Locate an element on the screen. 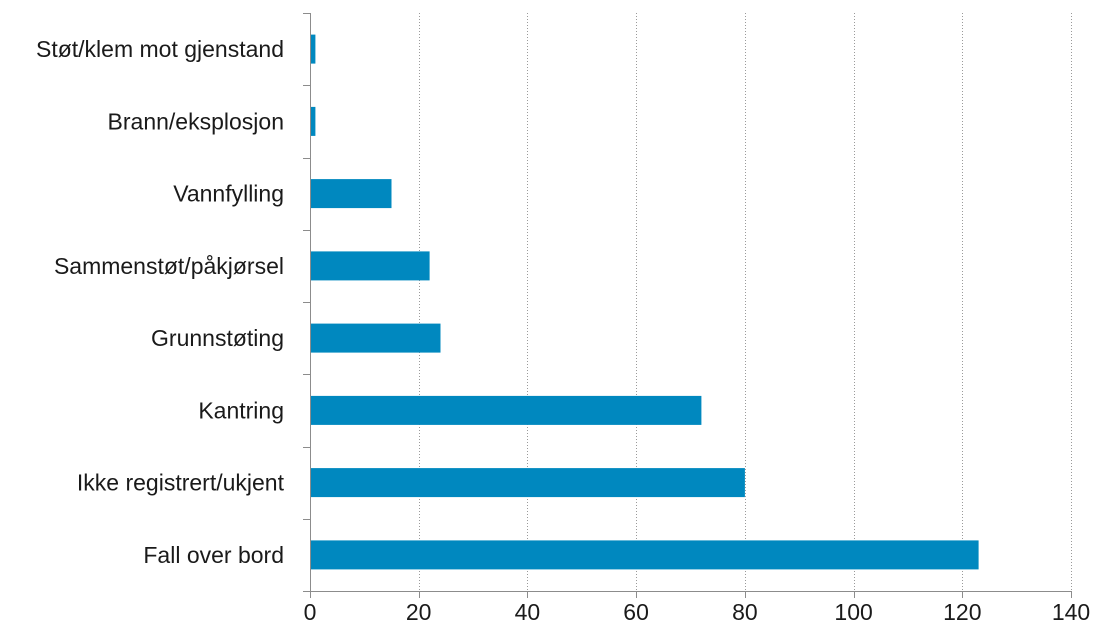 This screenshot has width=1094, height=635. x-tick-label-80: 80 is located at coordinates (745, 612).